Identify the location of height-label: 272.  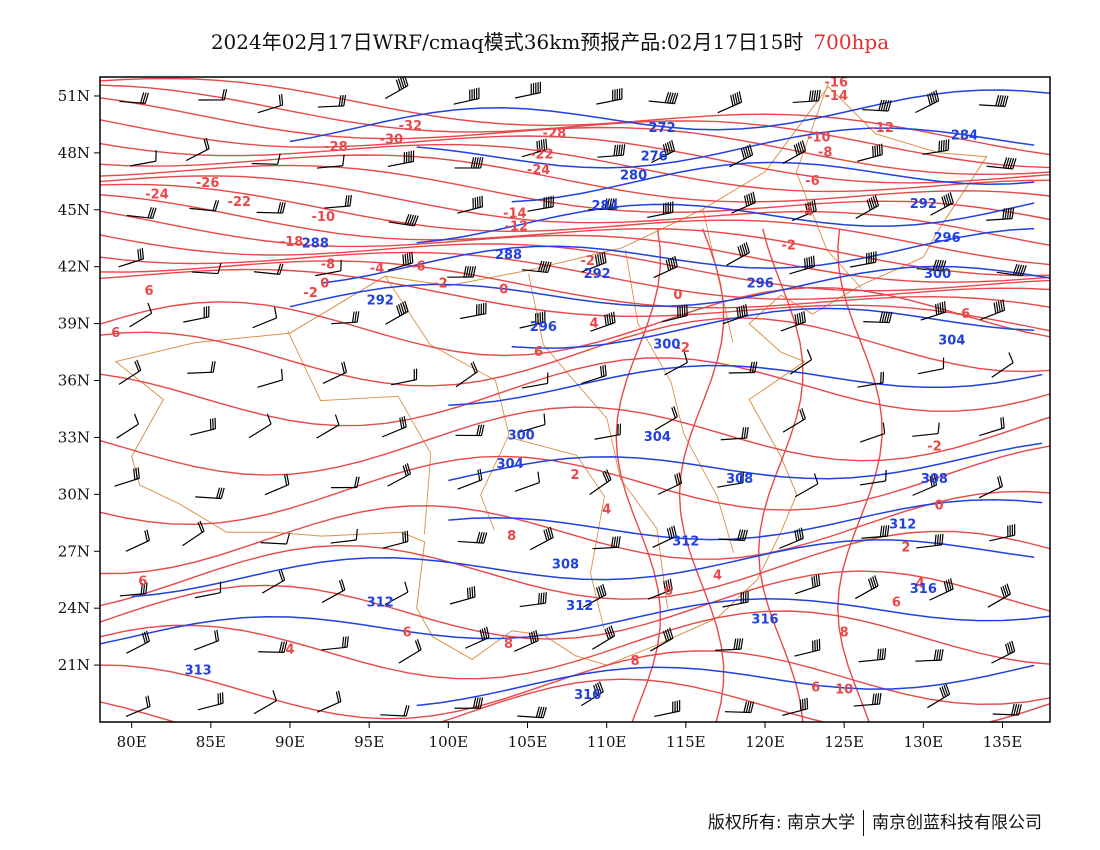
(662, 128).